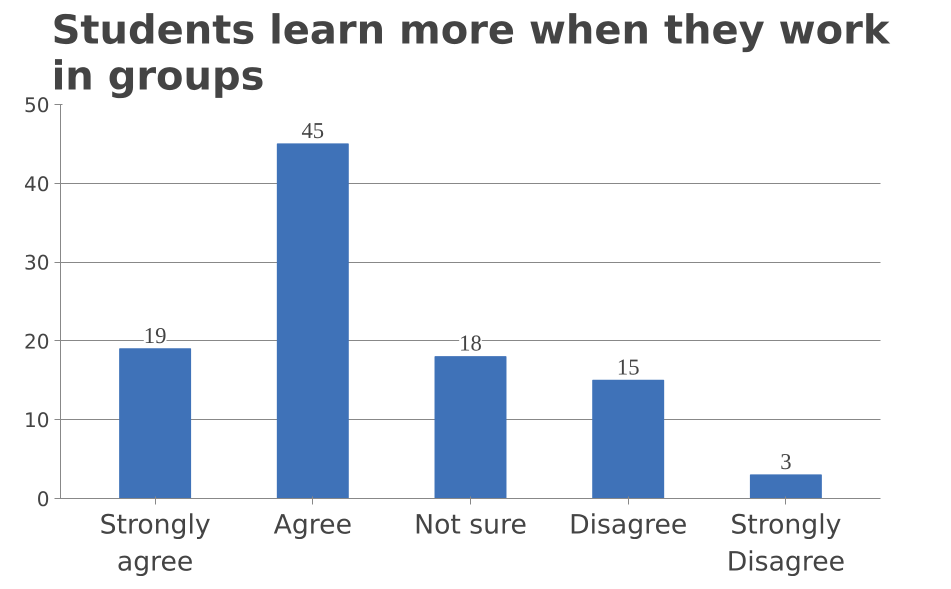 The height and width of the screenshot is (589, 951). Describe the element at coordinates (37, 420) in the screenshot. I see `y-tick-label: 10` at that location.